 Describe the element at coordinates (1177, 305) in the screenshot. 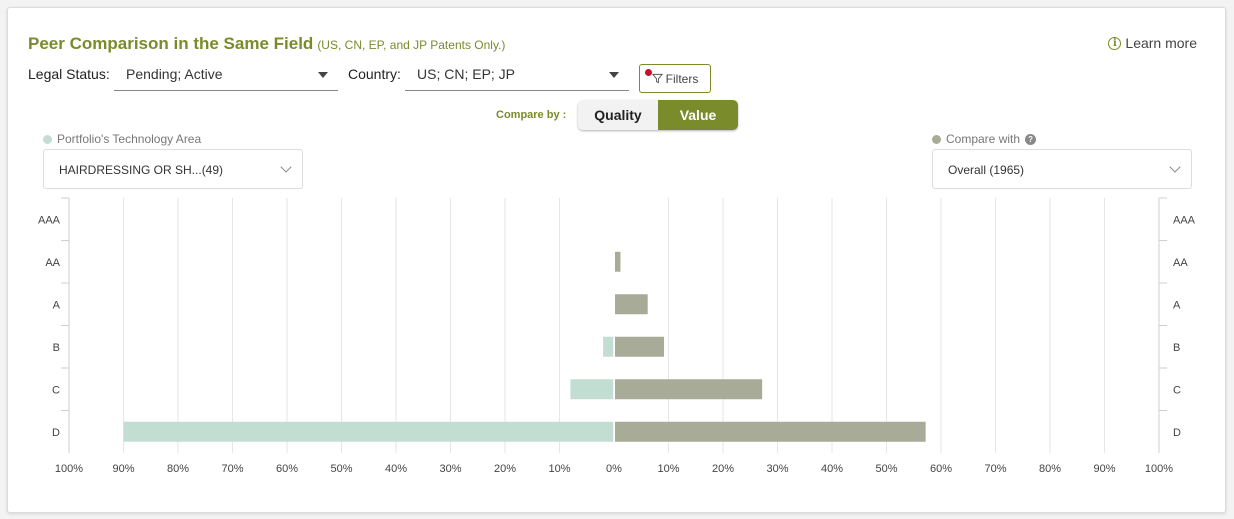

I see `y-tick-label-right: A` at that location.